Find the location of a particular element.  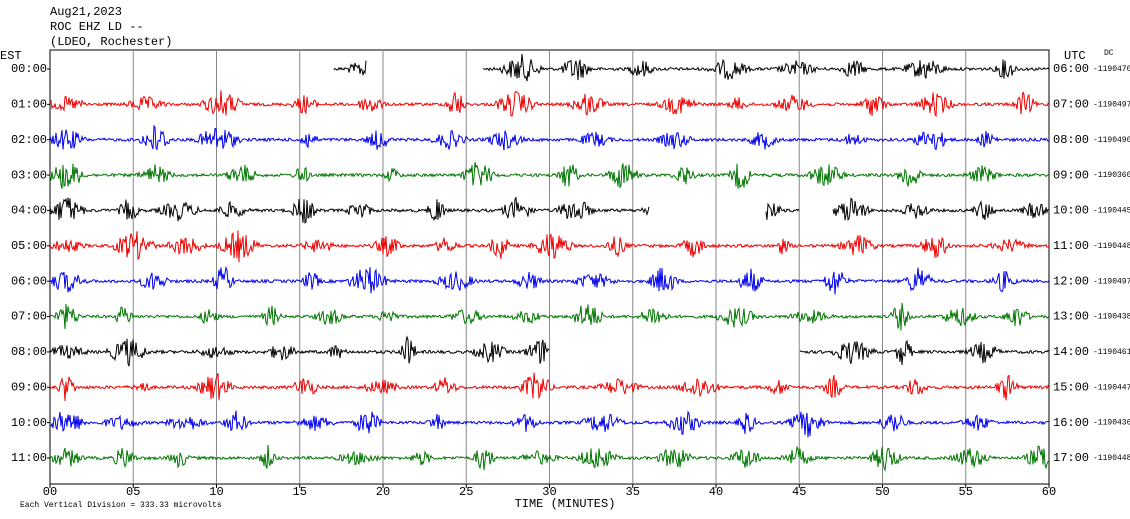

x-axis-title: TIME (MINUTES) is located at coordinates (565, 504).